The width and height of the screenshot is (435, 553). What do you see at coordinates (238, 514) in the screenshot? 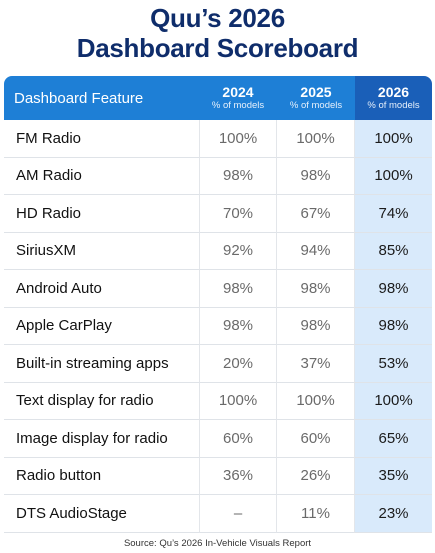
I see `value-2024-cell: –` at bounding box center [238, 514].